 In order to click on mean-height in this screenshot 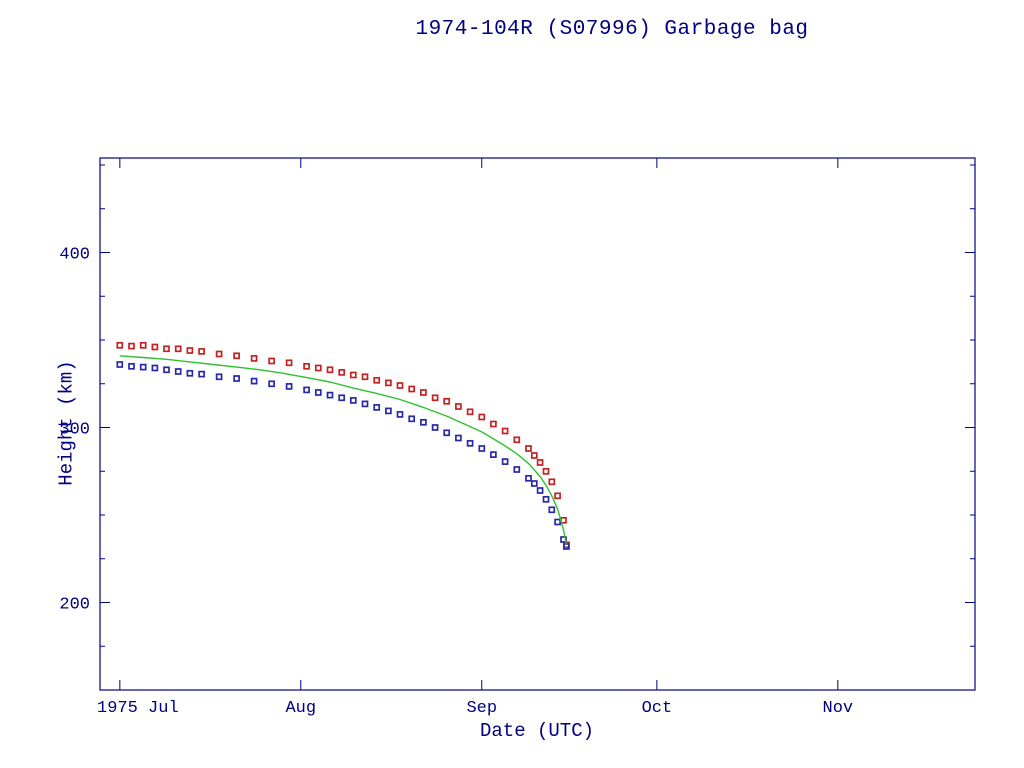, I will do `click(343, 450)`.